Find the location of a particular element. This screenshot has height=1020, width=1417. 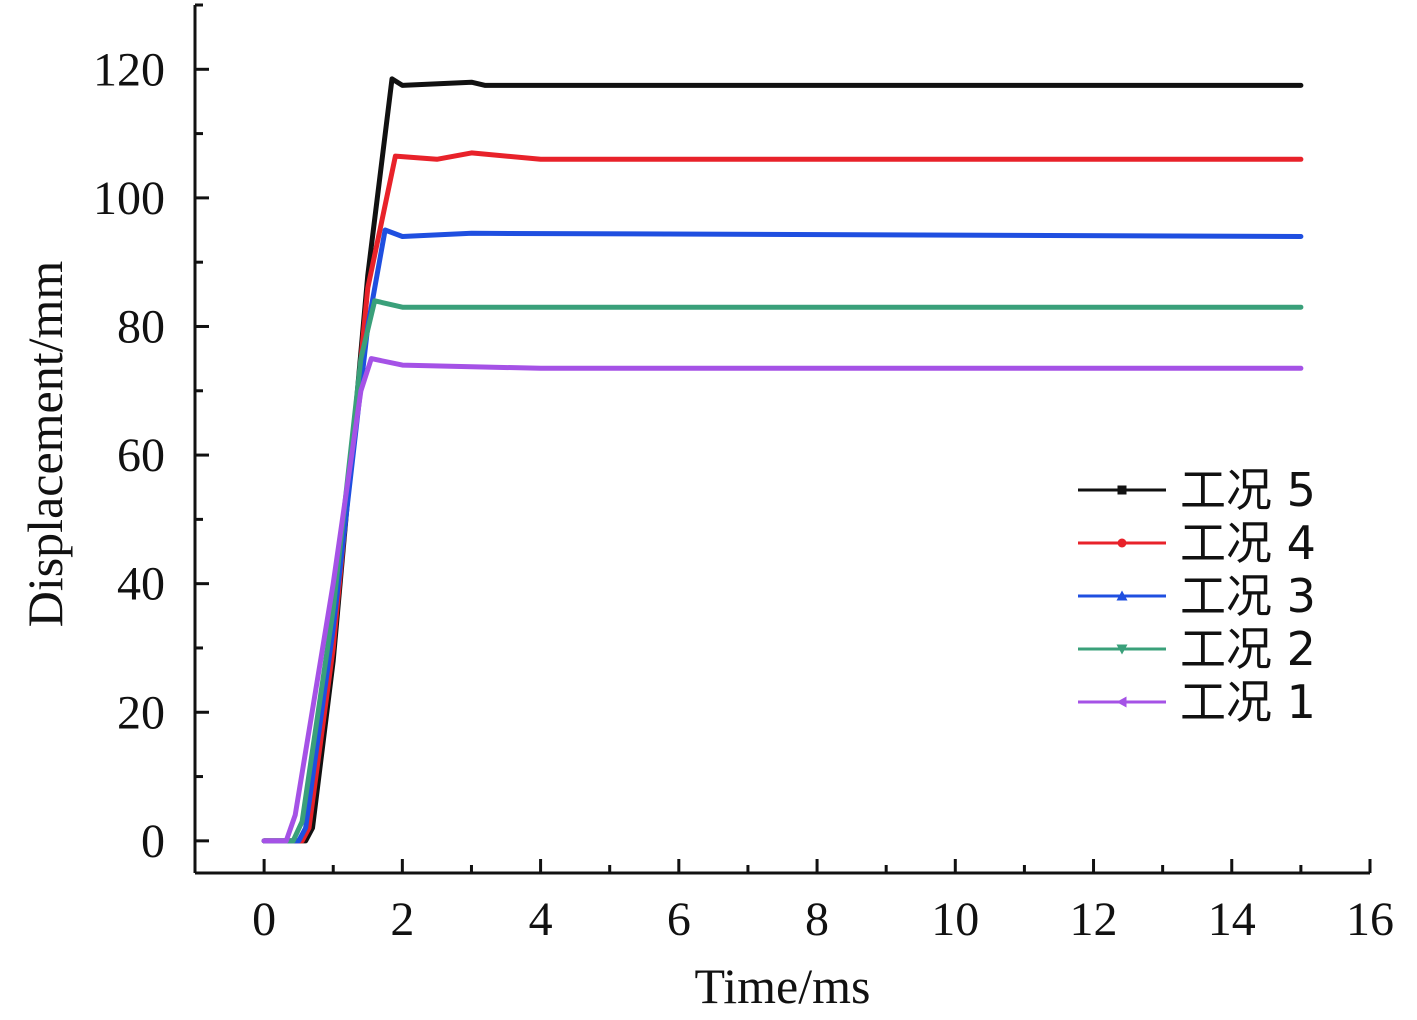

y-axis-title: Displacement/mm is located at coordinates (45, 444).